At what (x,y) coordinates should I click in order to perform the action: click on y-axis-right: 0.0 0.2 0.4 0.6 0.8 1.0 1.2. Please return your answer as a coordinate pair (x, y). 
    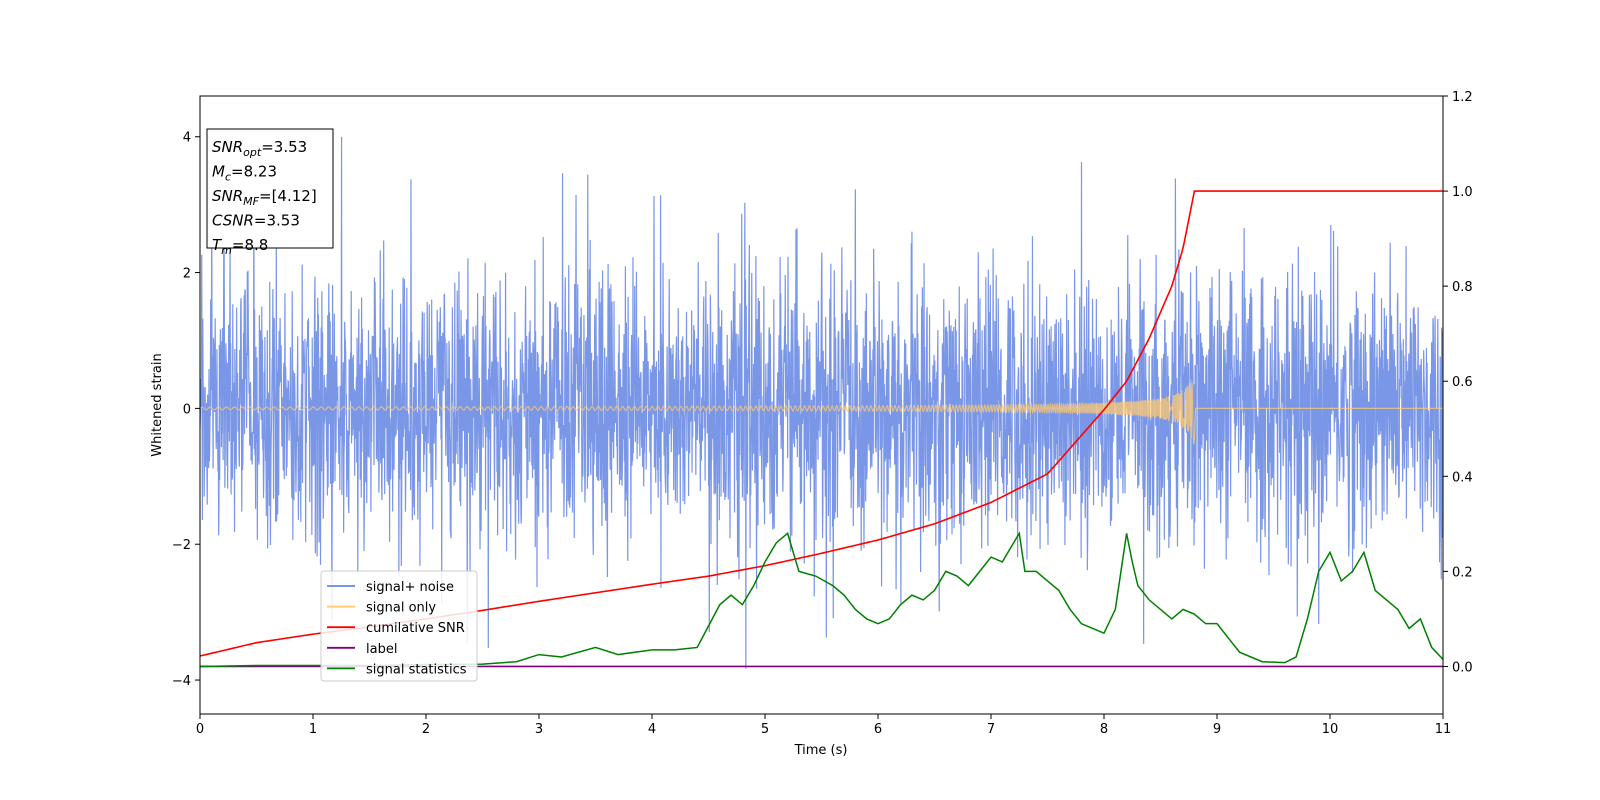
    Looking at the image, I should click on (1458, 382).